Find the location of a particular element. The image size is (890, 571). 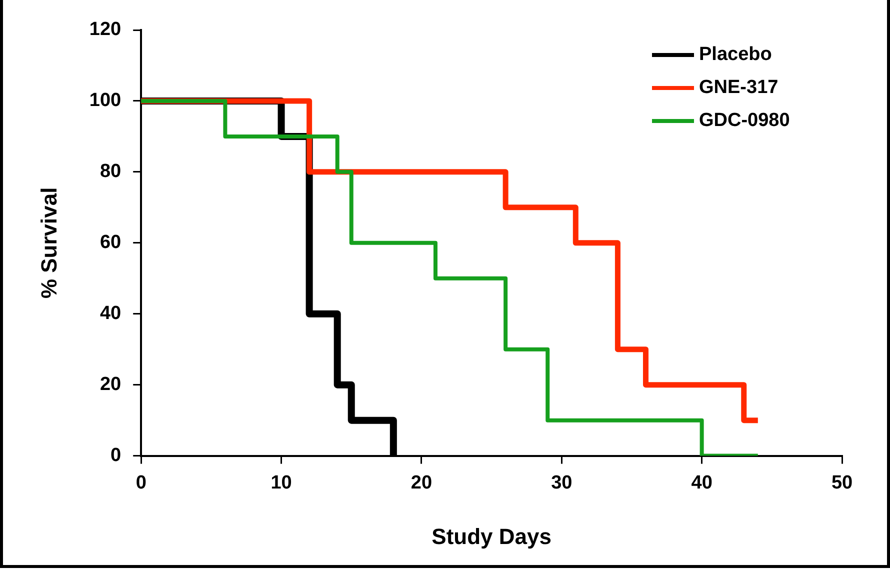

x-tick-label: 0 is located at coordinates (141, 483).